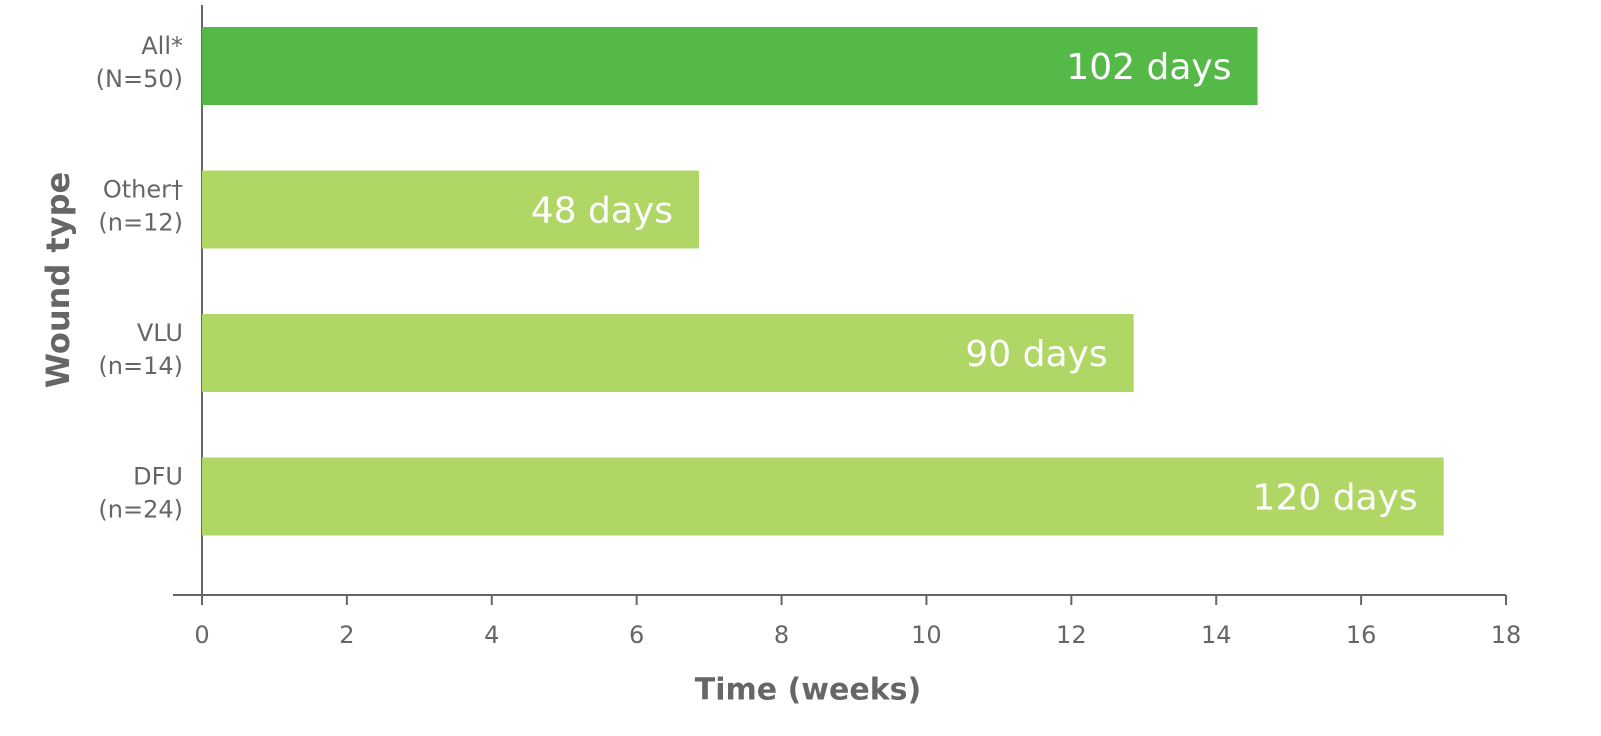  Describe the element at coordinates (602, 211) in the screenshot. I see `value-label: 48 days` at that location.